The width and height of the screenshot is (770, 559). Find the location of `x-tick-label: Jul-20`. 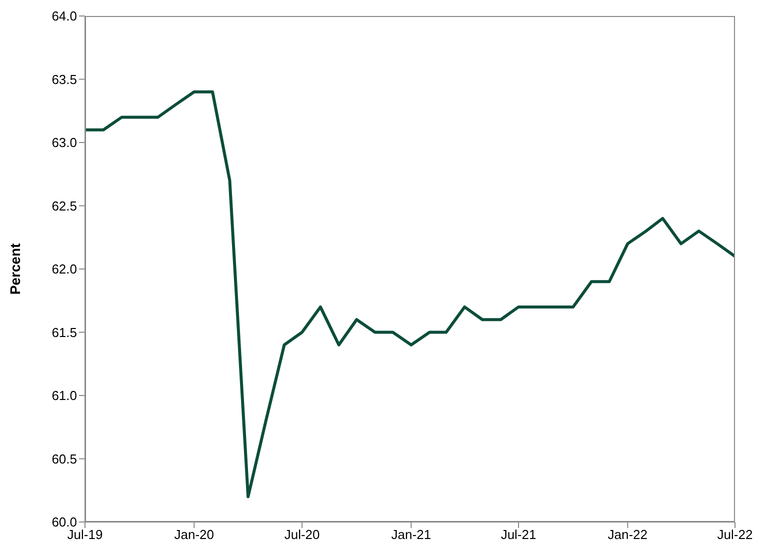

x-tick-label: Jul-20 is located at coordinates (302, 534).